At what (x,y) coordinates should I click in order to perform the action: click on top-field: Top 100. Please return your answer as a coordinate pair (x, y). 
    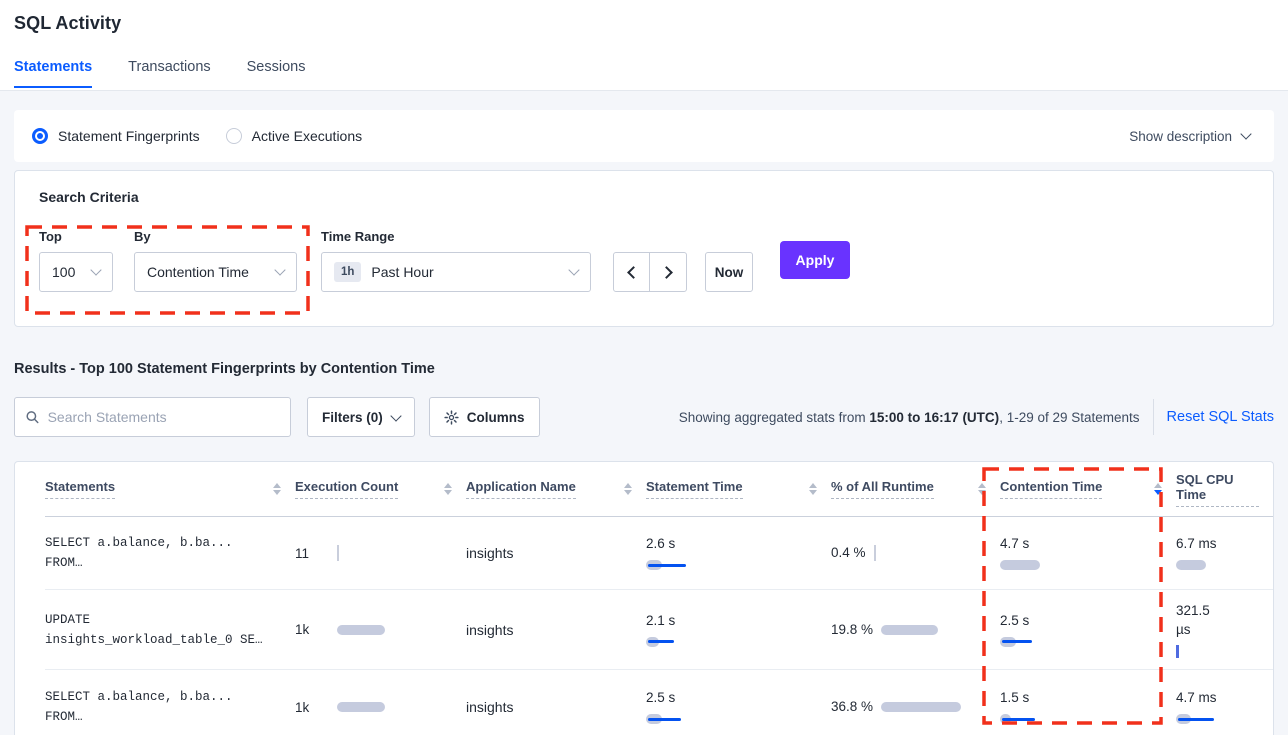
    Looking at the image, I should click on (76, 260).